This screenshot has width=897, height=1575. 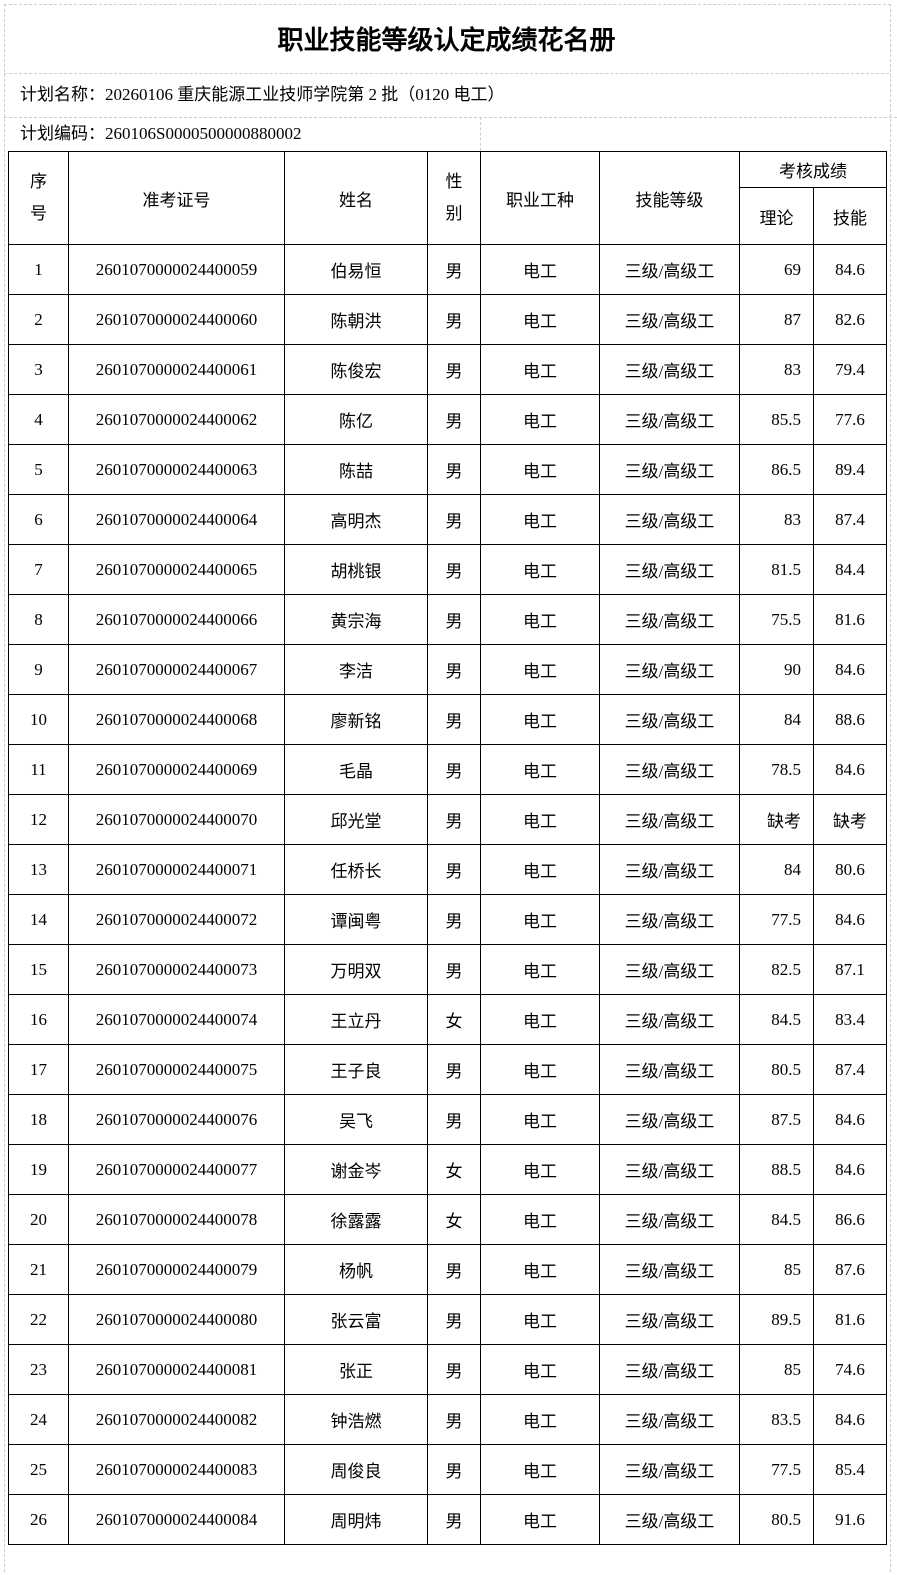 What do you see at coordinates (850, 1369) in the screenshot?
I see `cell-skill-score: 74.6` at bounding box center [850, 1369].